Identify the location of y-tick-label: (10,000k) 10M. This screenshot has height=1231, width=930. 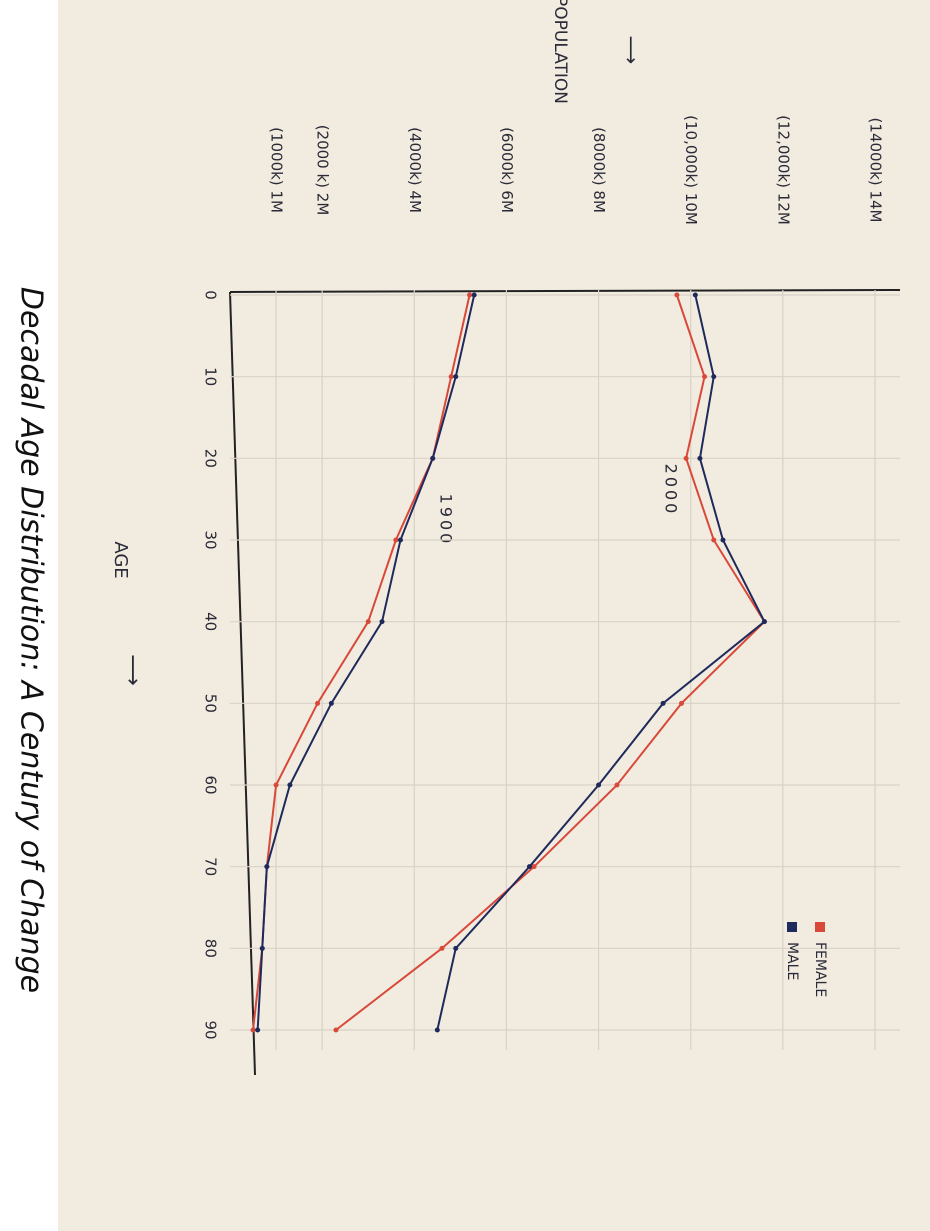
(691, 170).